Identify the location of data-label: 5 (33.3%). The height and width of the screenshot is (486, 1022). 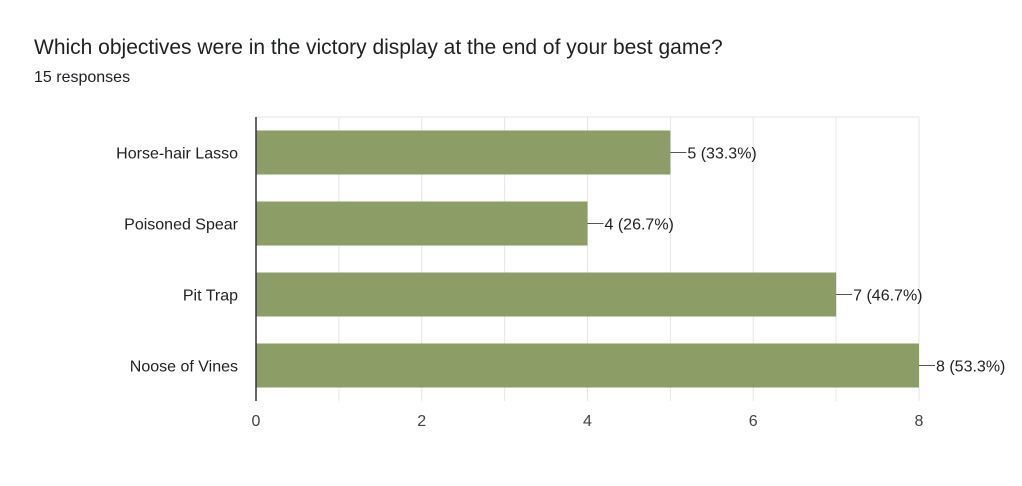
(721, 154).